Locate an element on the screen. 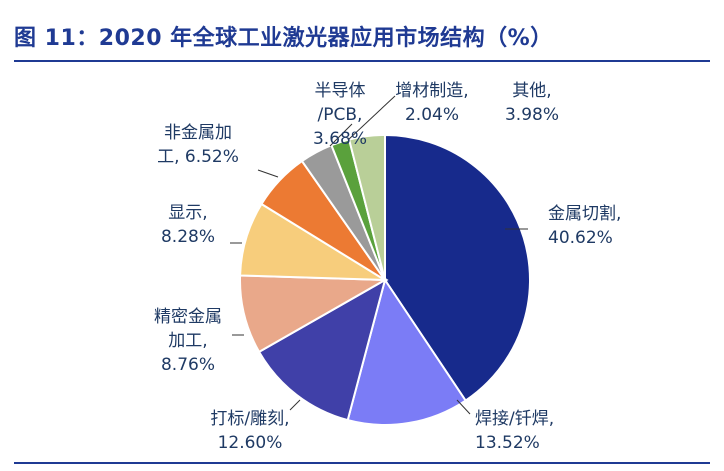 This screenshot has height=471, width=724. slice-label-line: 加工, is located at coordinates (187, 341).